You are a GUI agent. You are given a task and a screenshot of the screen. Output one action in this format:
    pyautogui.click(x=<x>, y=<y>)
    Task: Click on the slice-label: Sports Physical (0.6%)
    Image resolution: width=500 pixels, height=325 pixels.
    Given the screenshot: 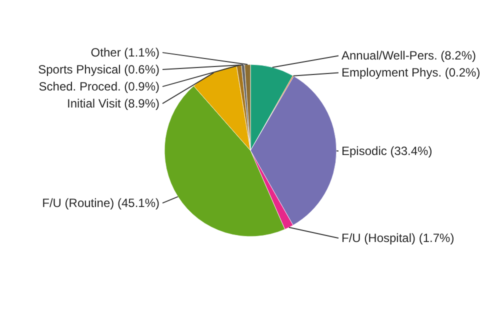 What is the action you would take?
    pyautogui.click(x=99, y=69)
    